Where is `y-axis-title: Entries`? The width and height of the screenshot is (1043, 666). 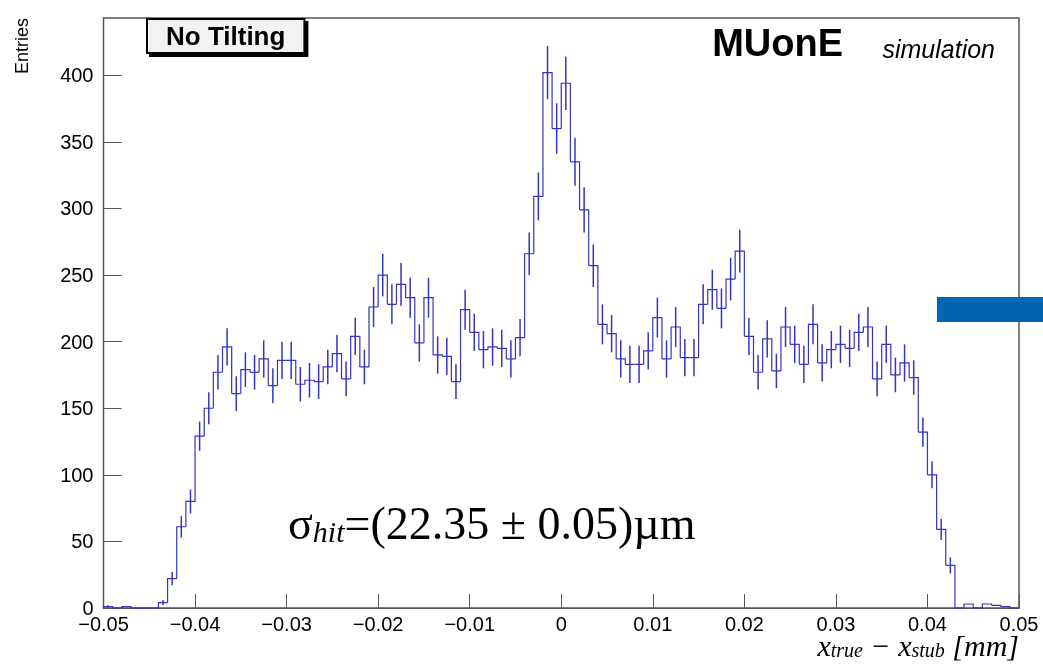
y-axis-title: Entries is located at coordinates (22, 46).